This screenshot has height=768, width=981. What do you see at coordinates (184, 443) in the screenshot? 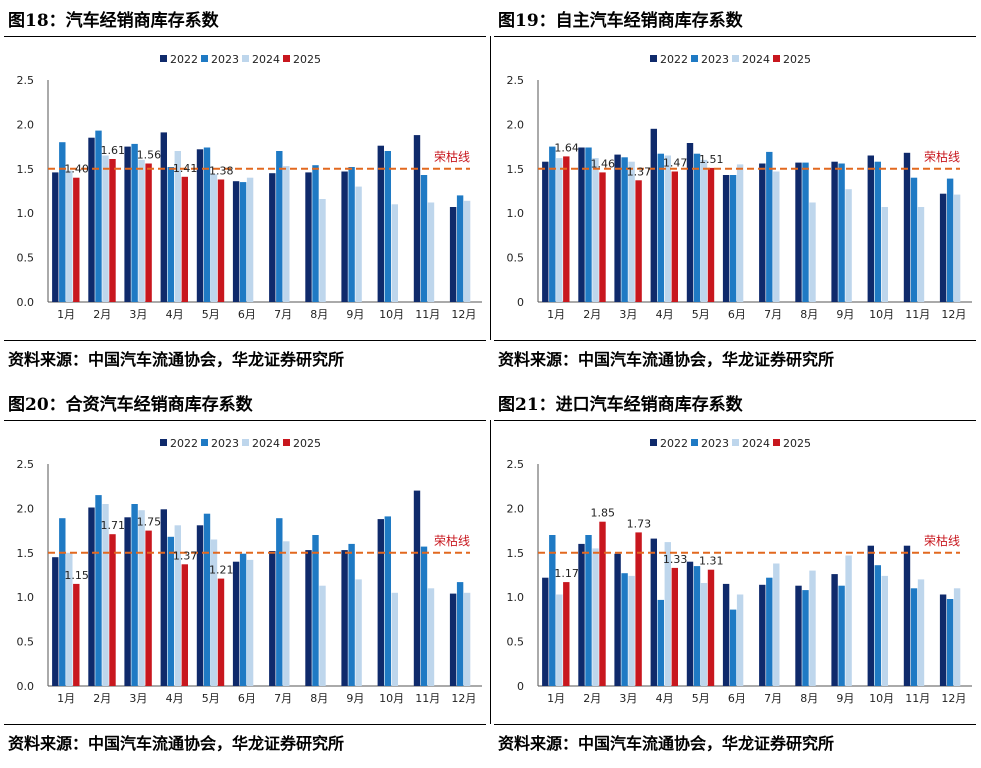
I see `legend-label: 2022` at bounding box center [184, 443].